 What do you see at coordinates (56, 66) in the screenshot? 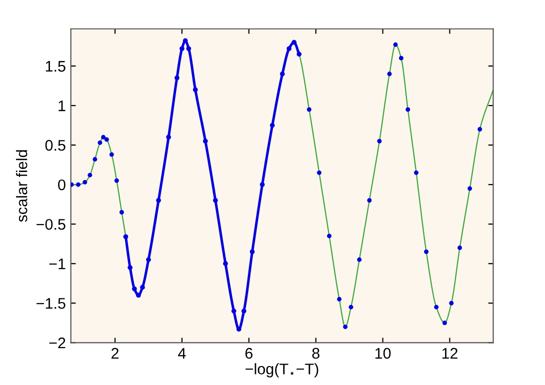
I see `y-tick-label: 1.5` at bounding box center [56, 66].